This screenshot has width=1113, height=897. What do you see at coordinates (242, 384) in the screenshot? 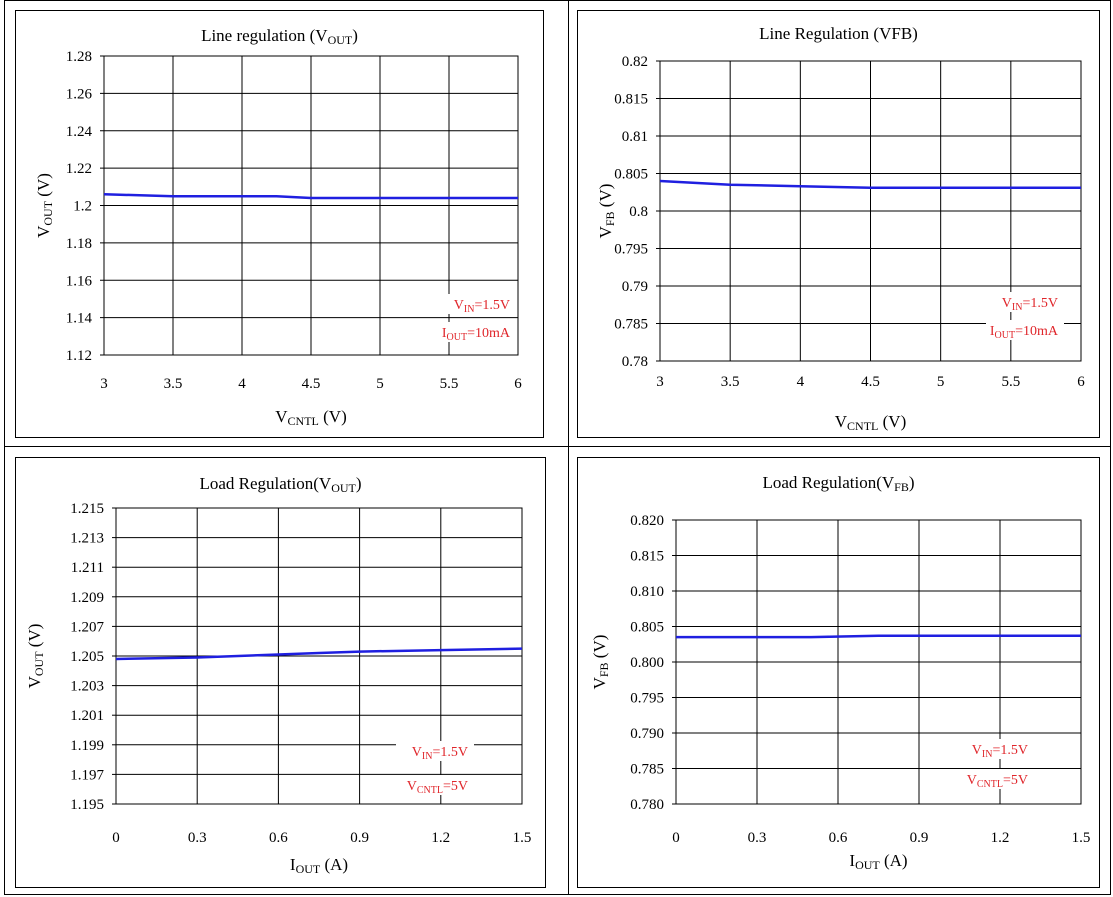
I see `x-tick-label: 4` at bounding box center [242, 384].